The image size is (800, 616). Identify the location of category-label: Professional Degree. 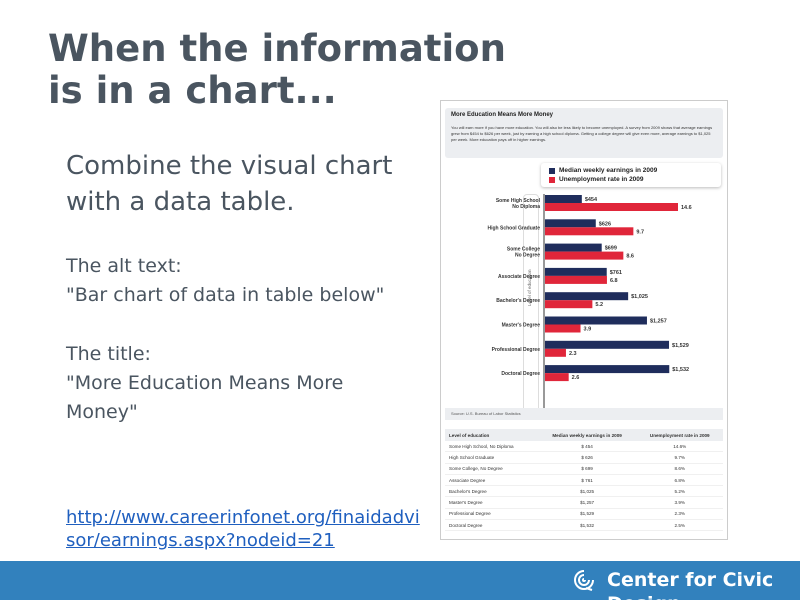
(516, 350).